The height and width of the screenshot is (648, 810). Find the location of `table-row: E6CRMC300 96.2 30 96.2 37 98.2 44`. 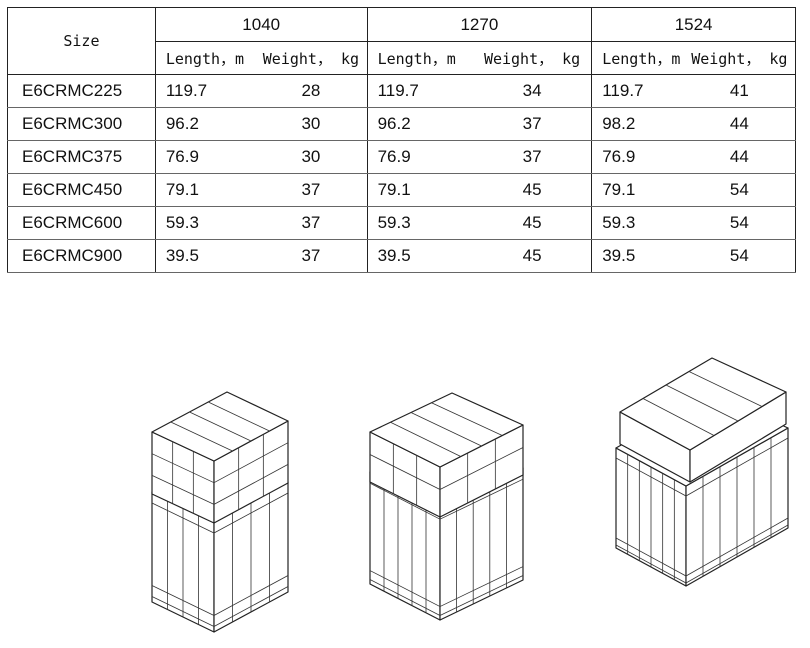

table-row: E6CRMC300 96.2 30 96.2 37 98.2 44 is located at coordinates (401, 124).